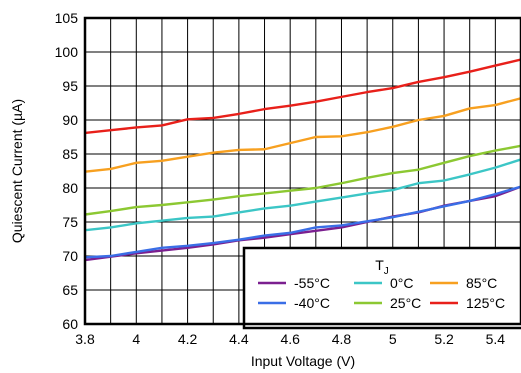  What do you see at coordinates (70, 120) in the screenshot?
I see `y-tick-label: 90` at bounding box center [70, 120].